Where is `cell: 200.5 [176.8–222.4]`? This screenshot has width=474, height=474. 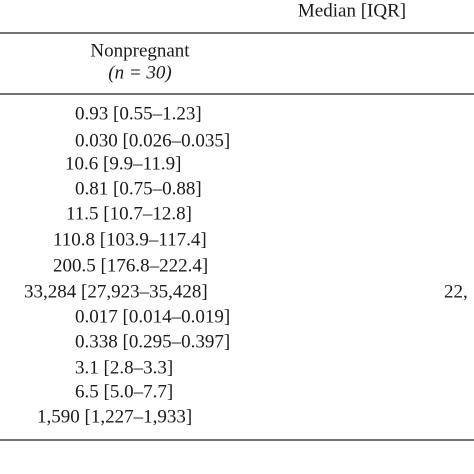 cell: 200.5 [176.8–222.4] is located at coordinates (130, 265).